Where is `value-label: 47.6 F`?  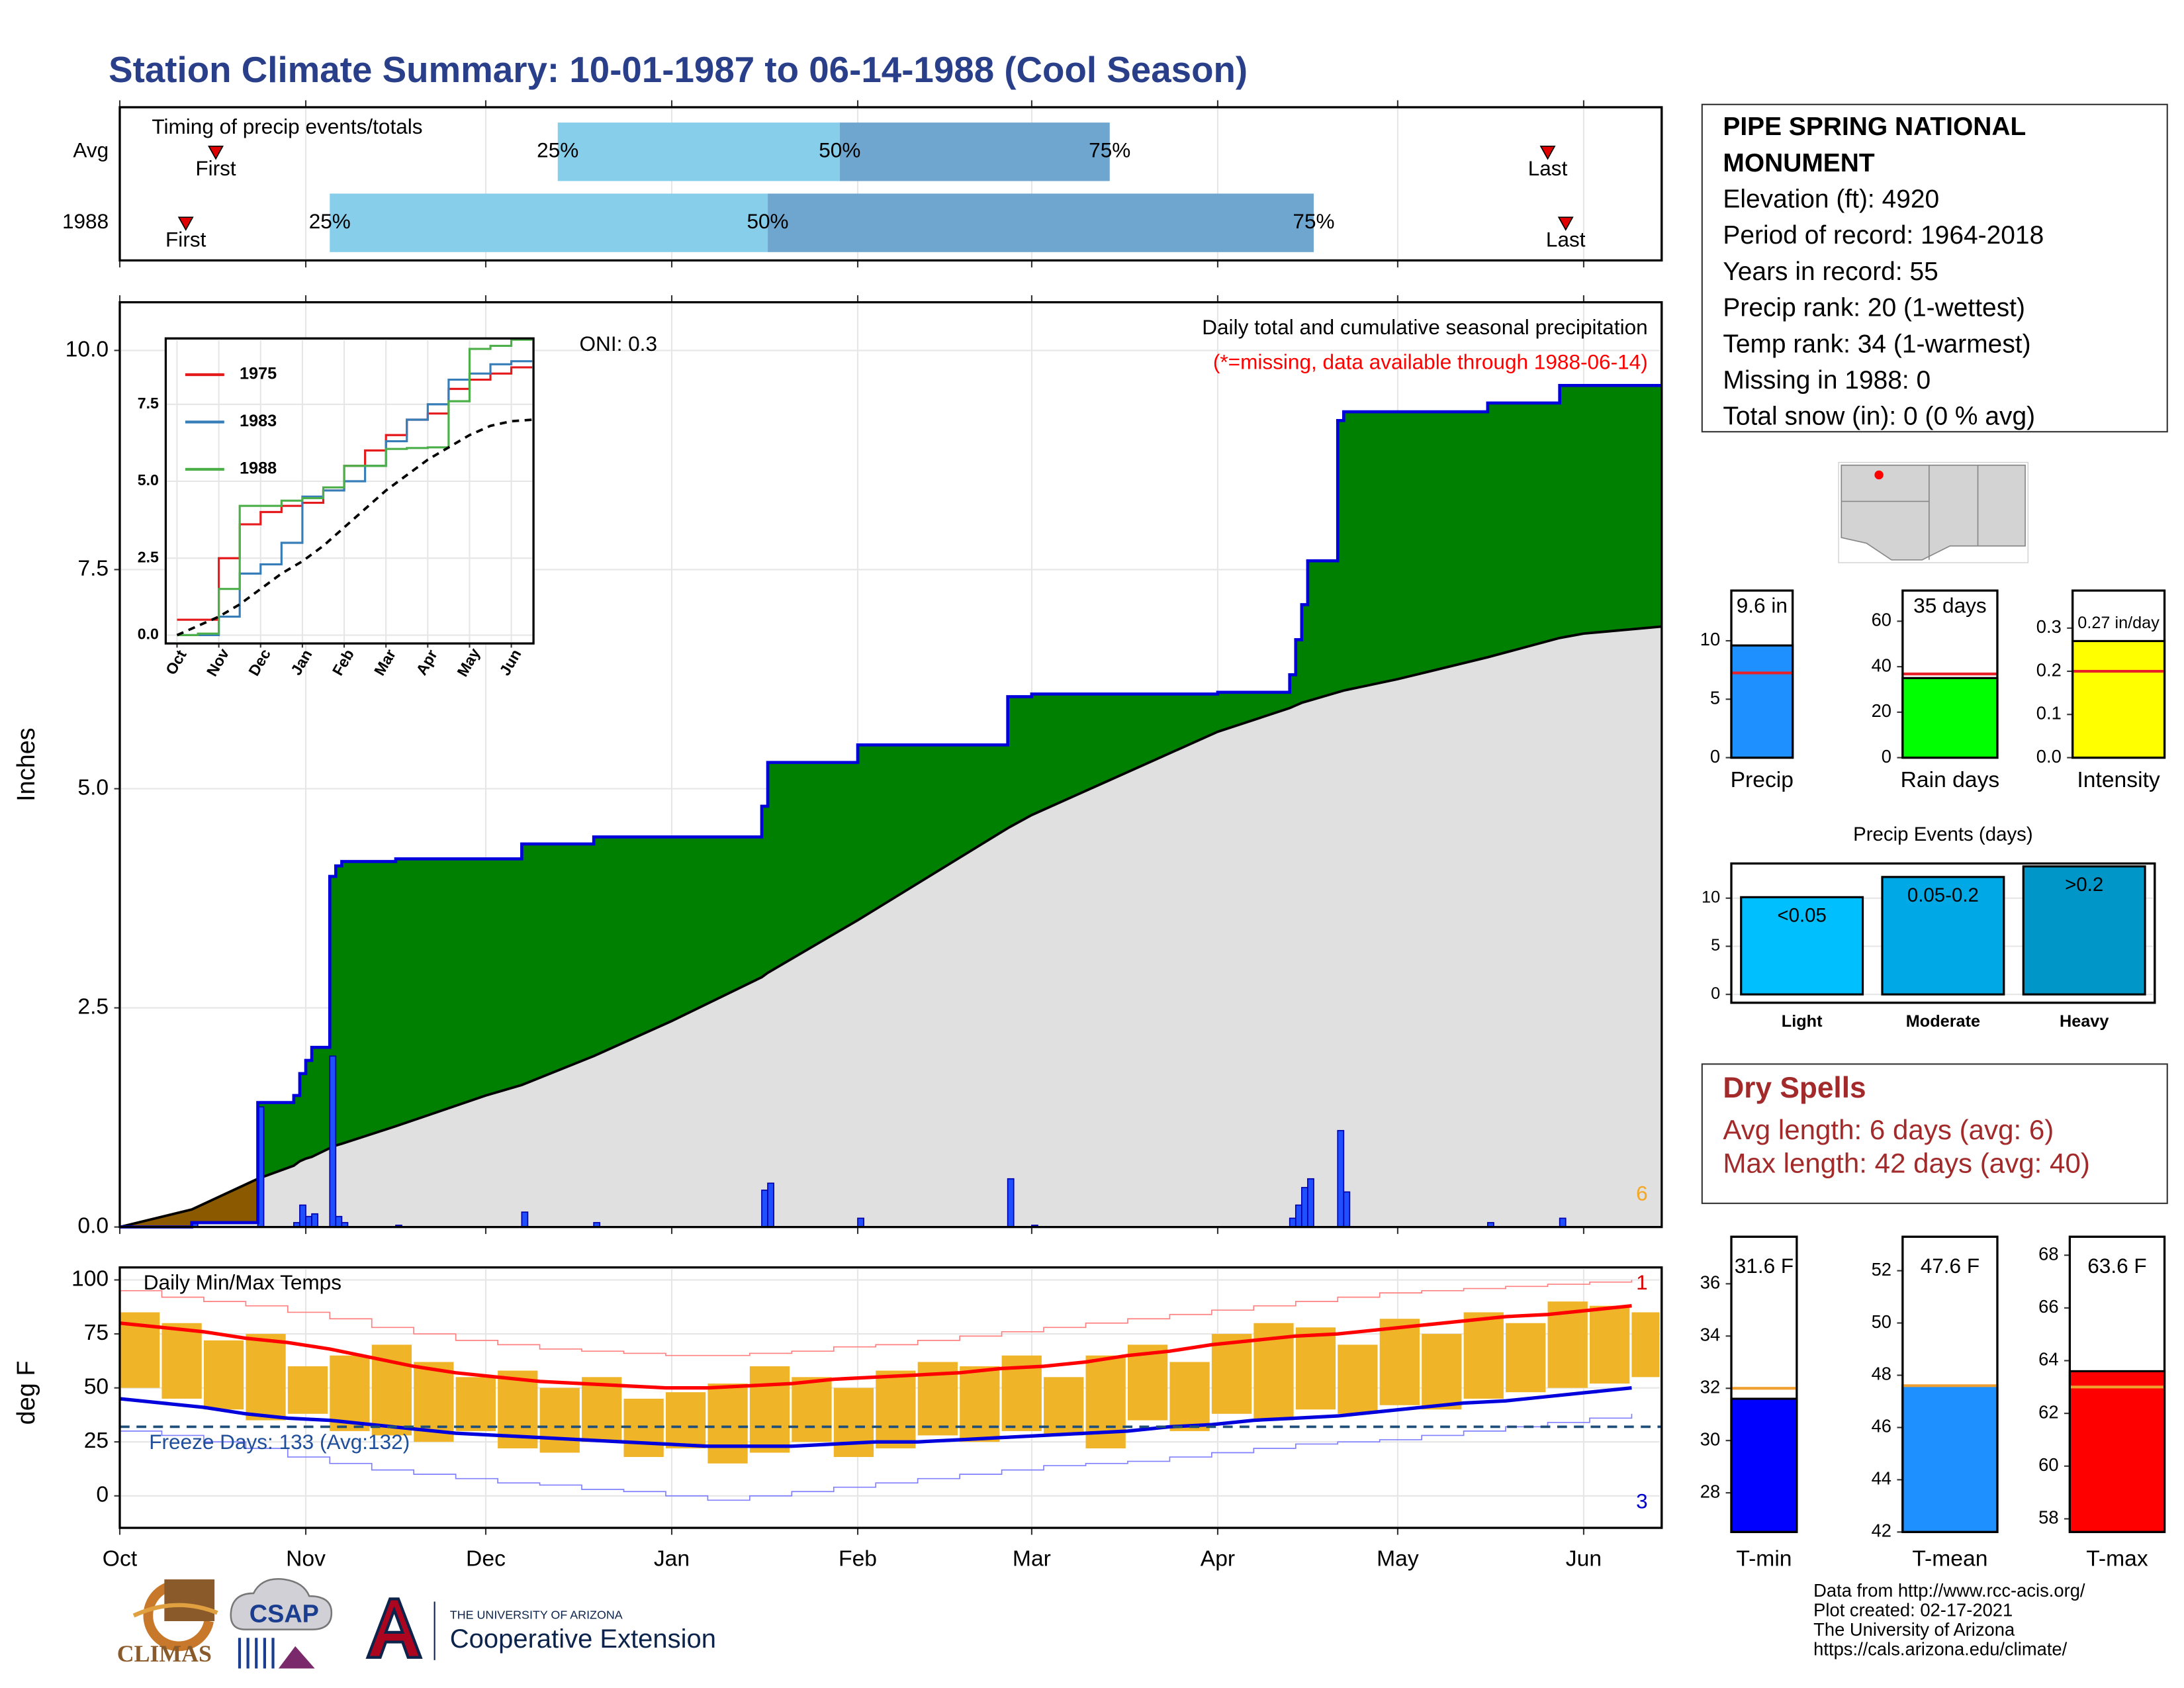 value-label: 47.6 F is located at coordinates (1950, 1266).